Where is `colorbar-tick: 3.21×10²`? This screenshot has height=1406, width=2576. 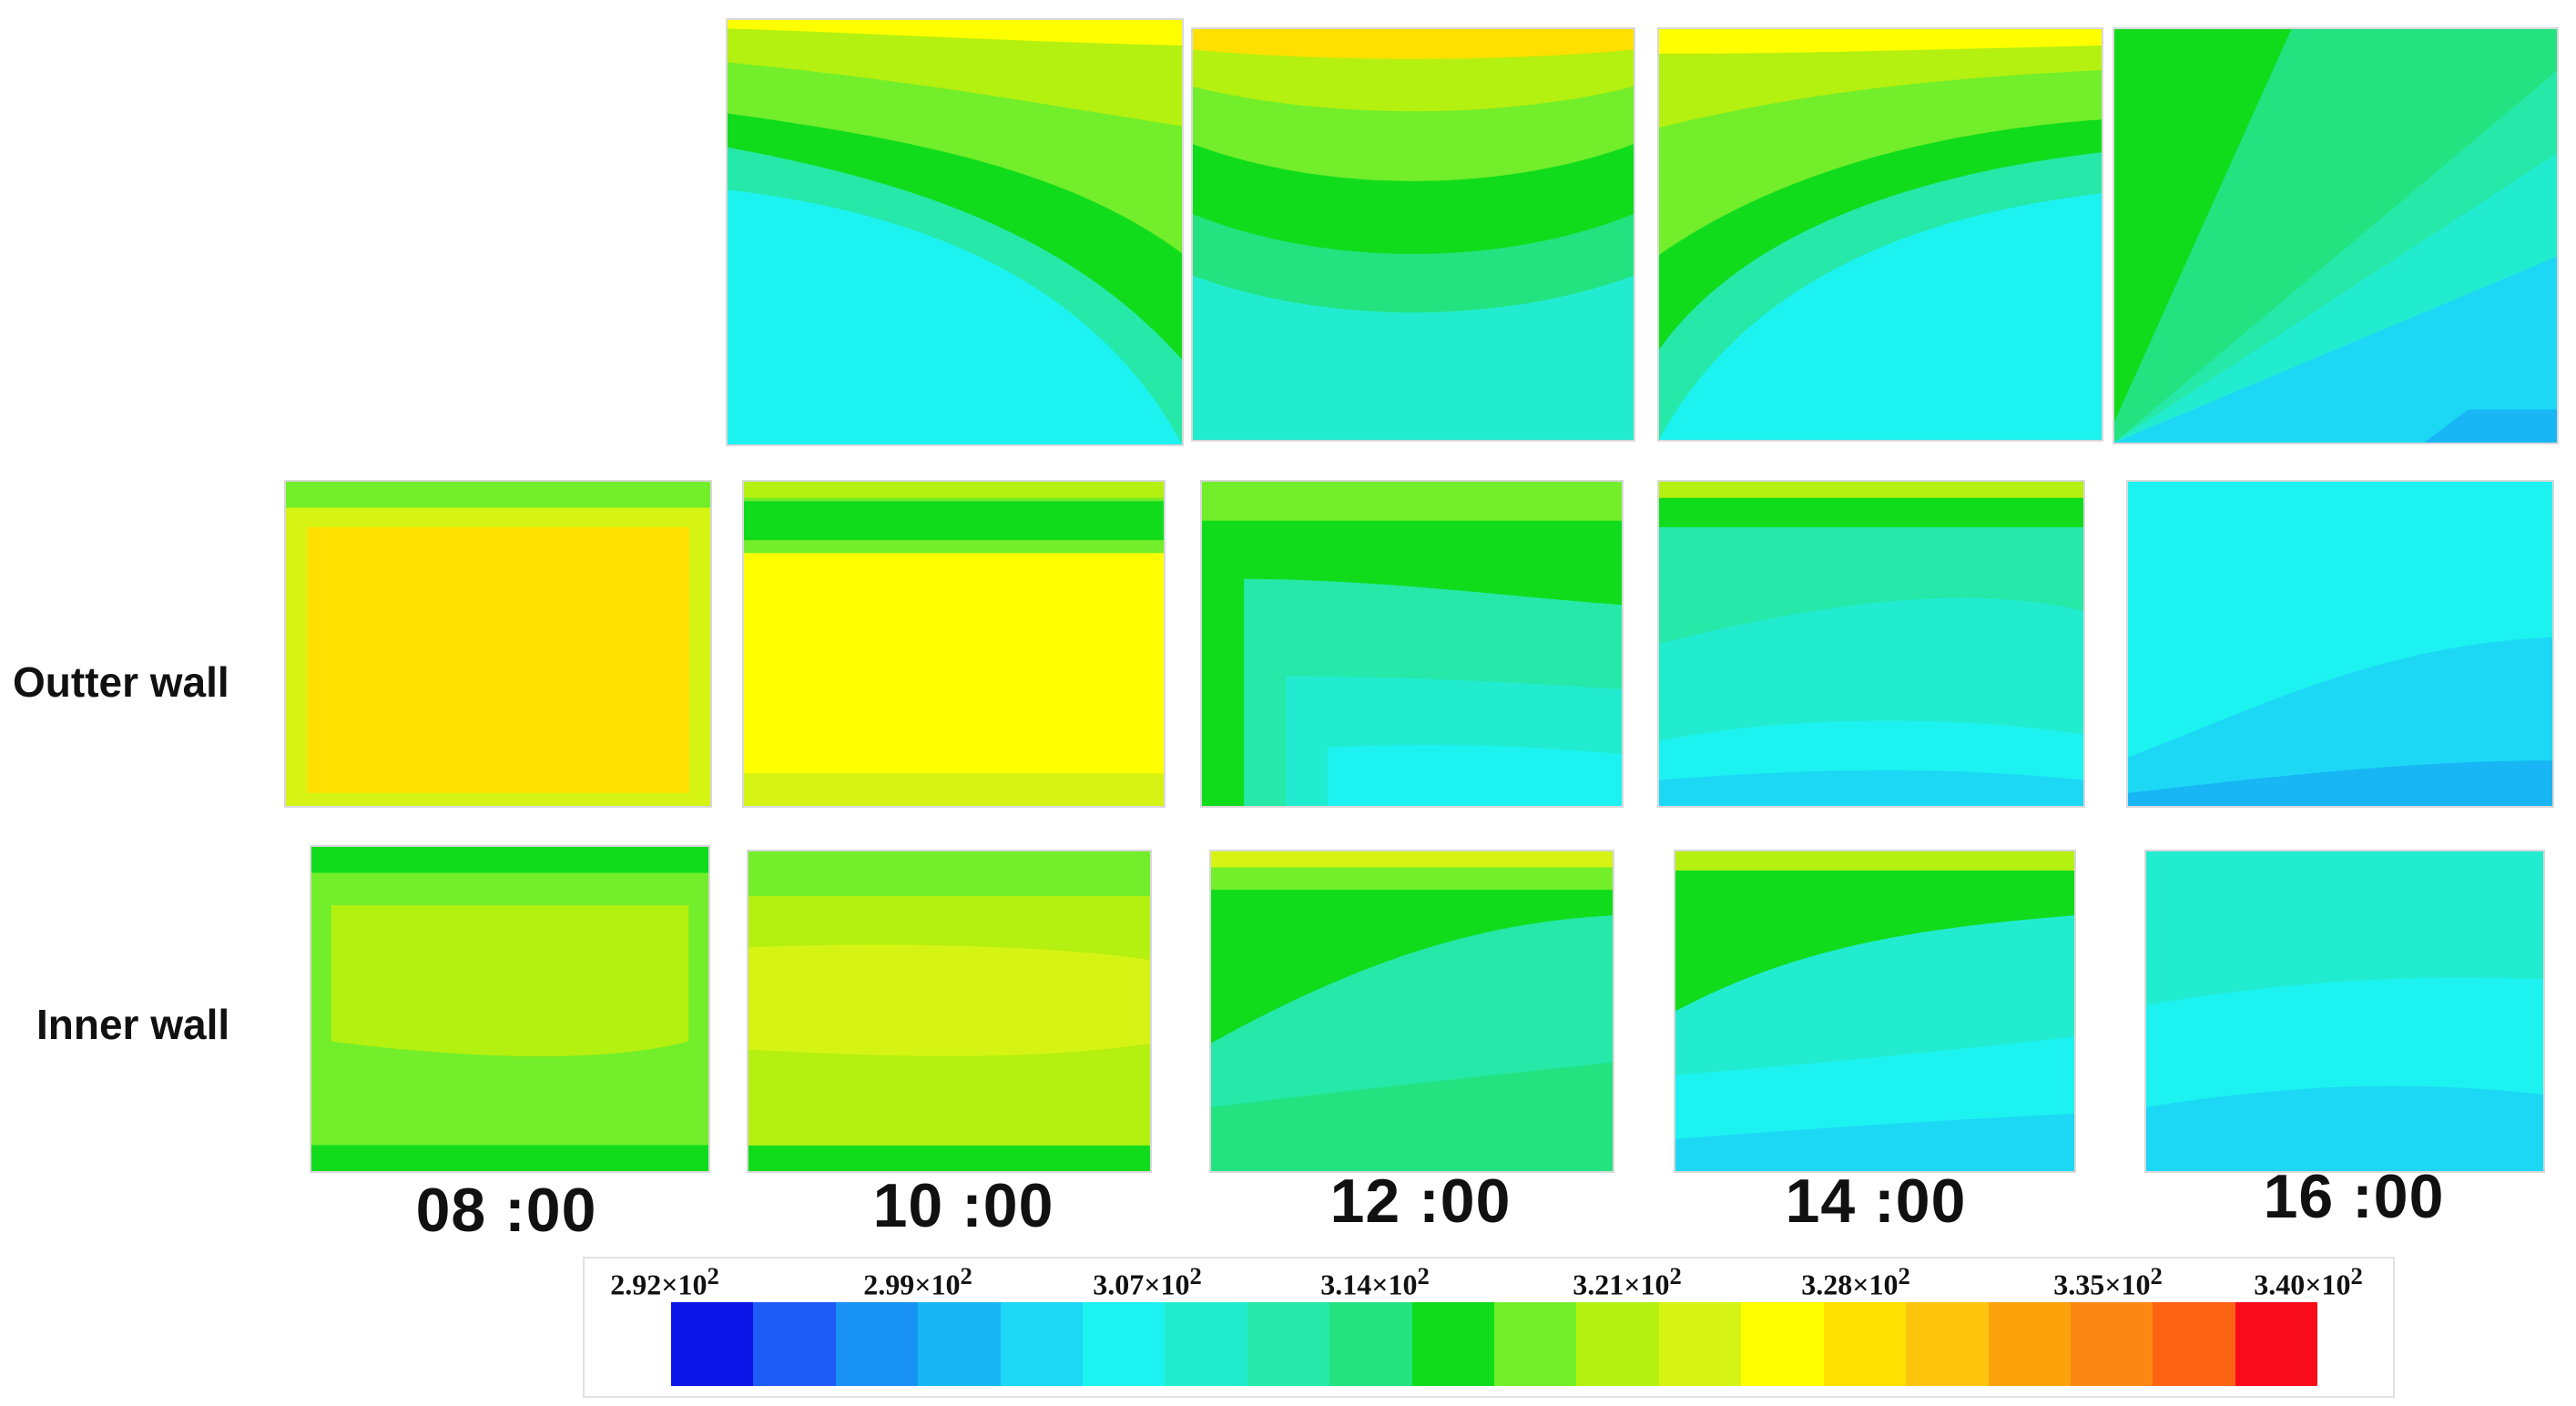 colorbar-tick: 3.21×10² is located at coordinates (1628, 1281).